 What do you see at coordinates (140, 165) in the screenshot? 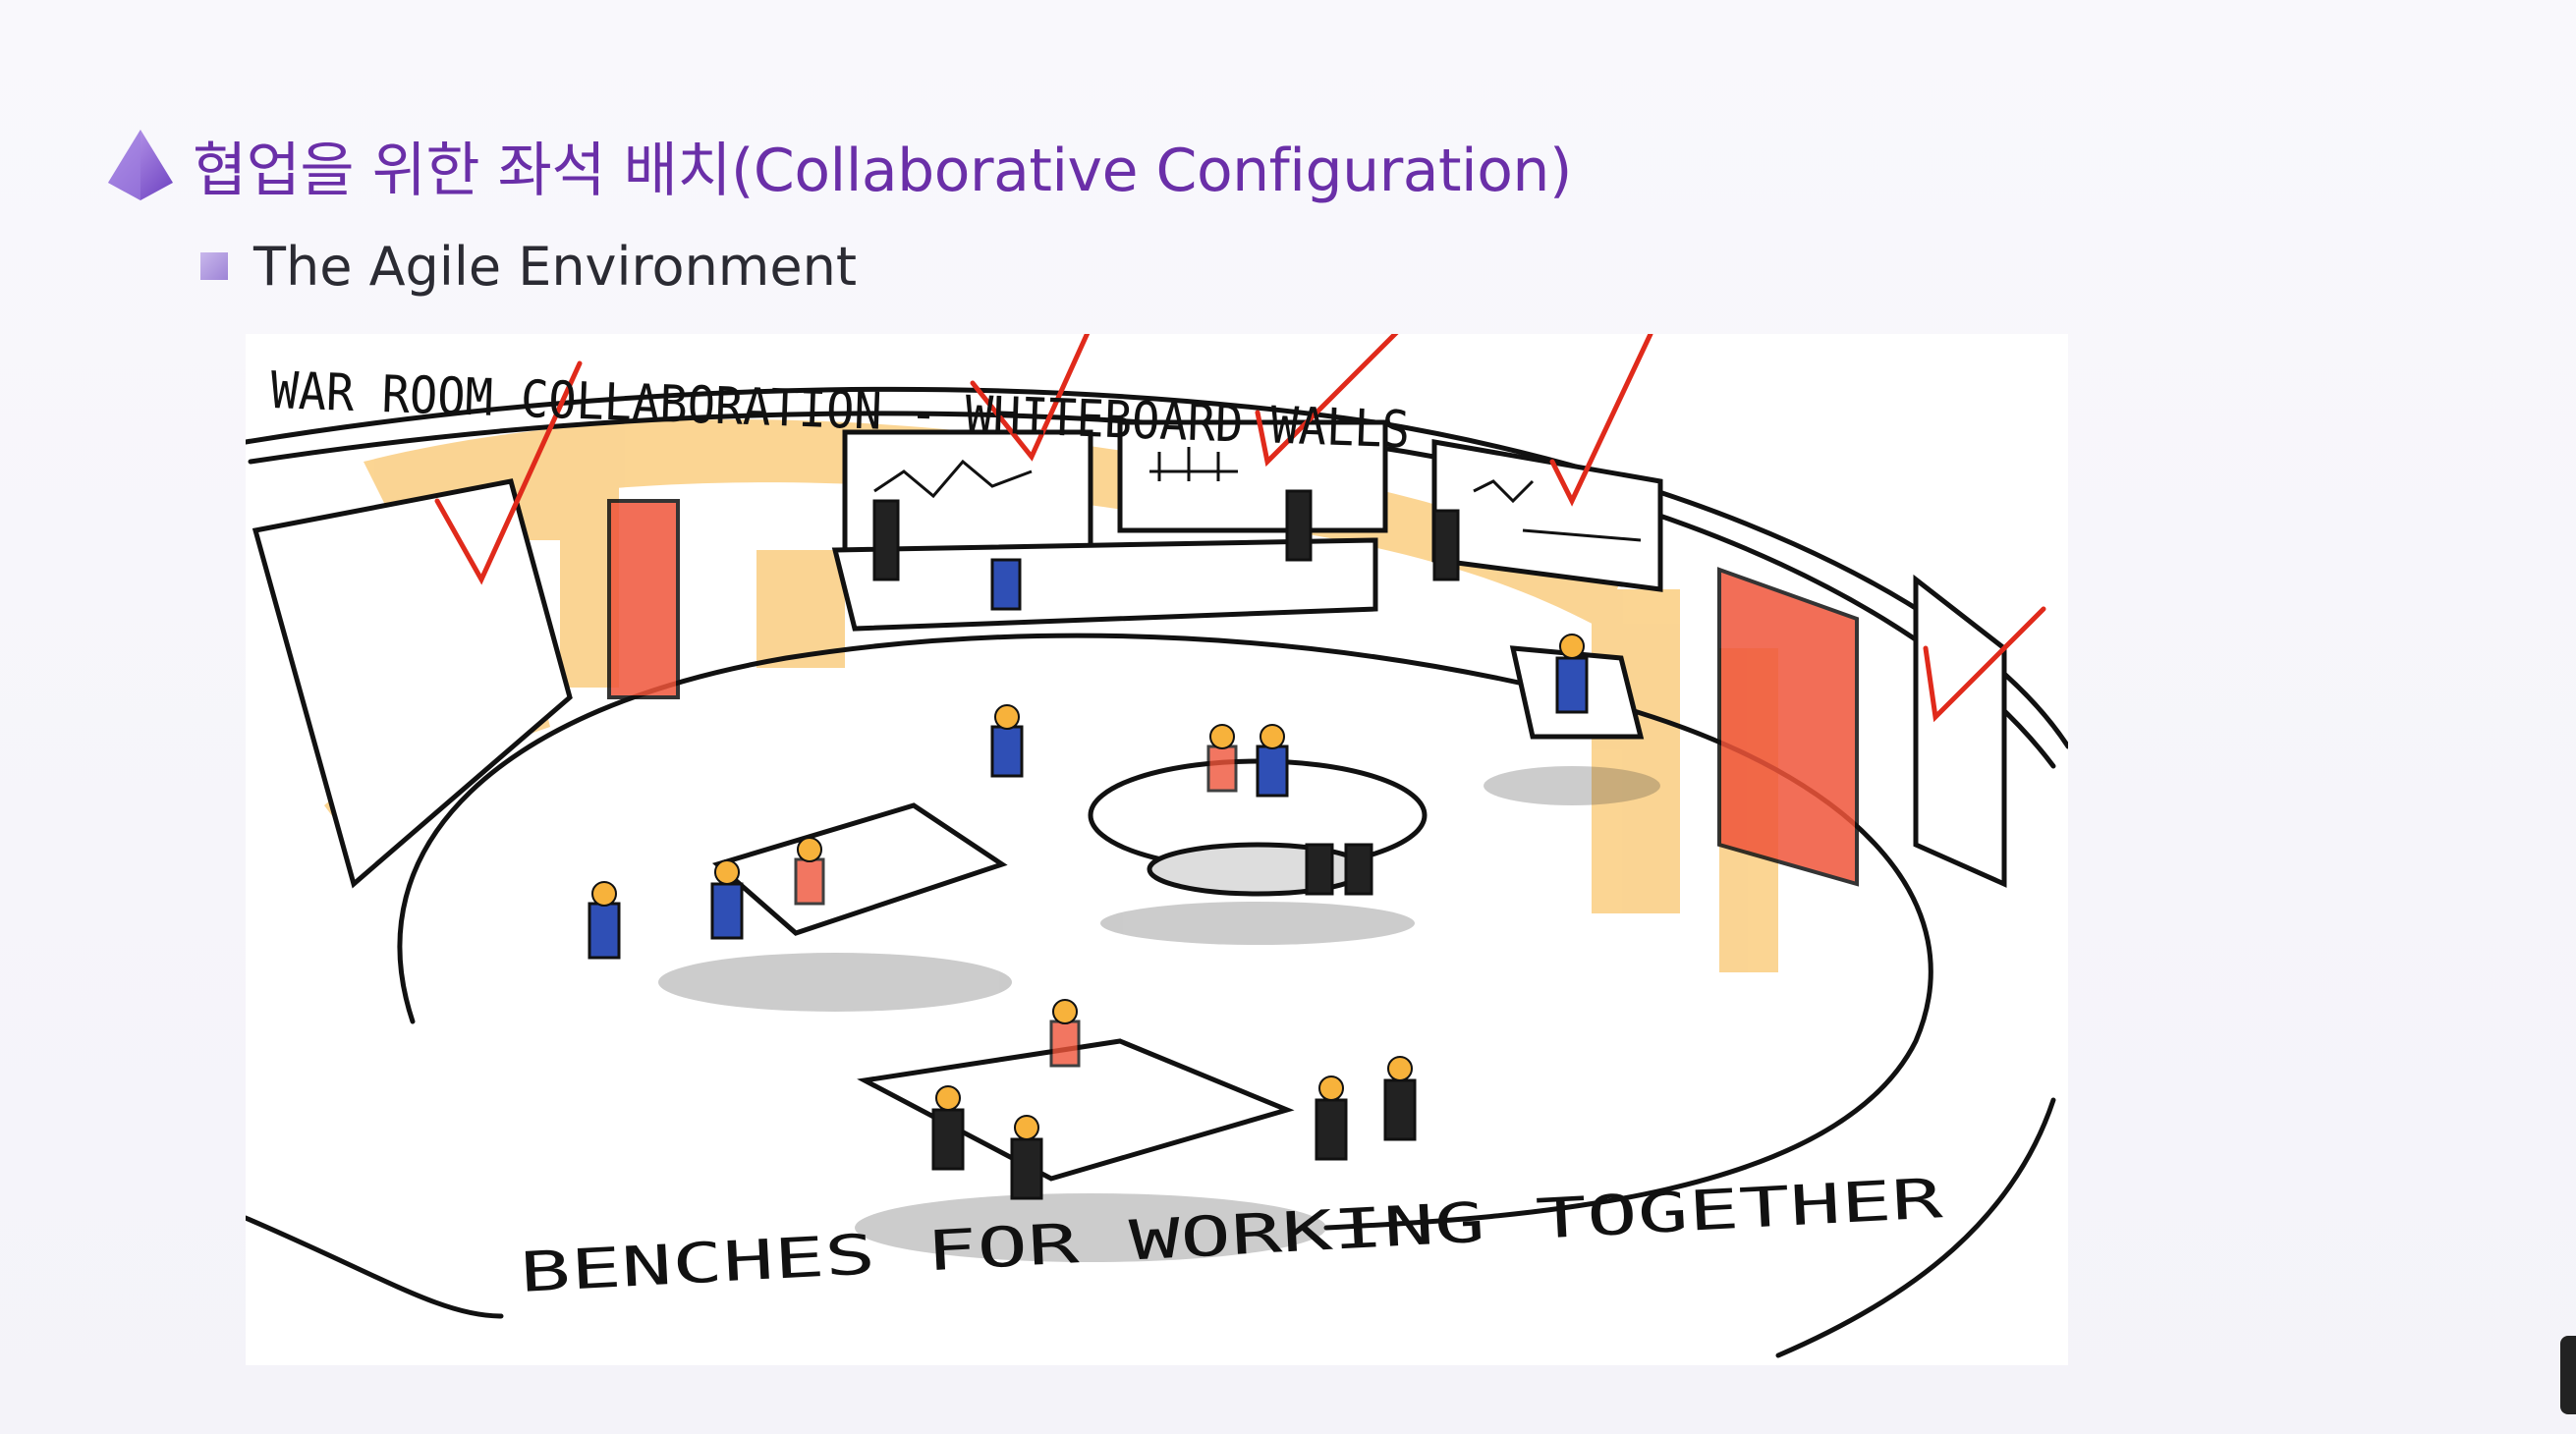
I see `diamond-bullet-icon` at bounding box center [140, 165].